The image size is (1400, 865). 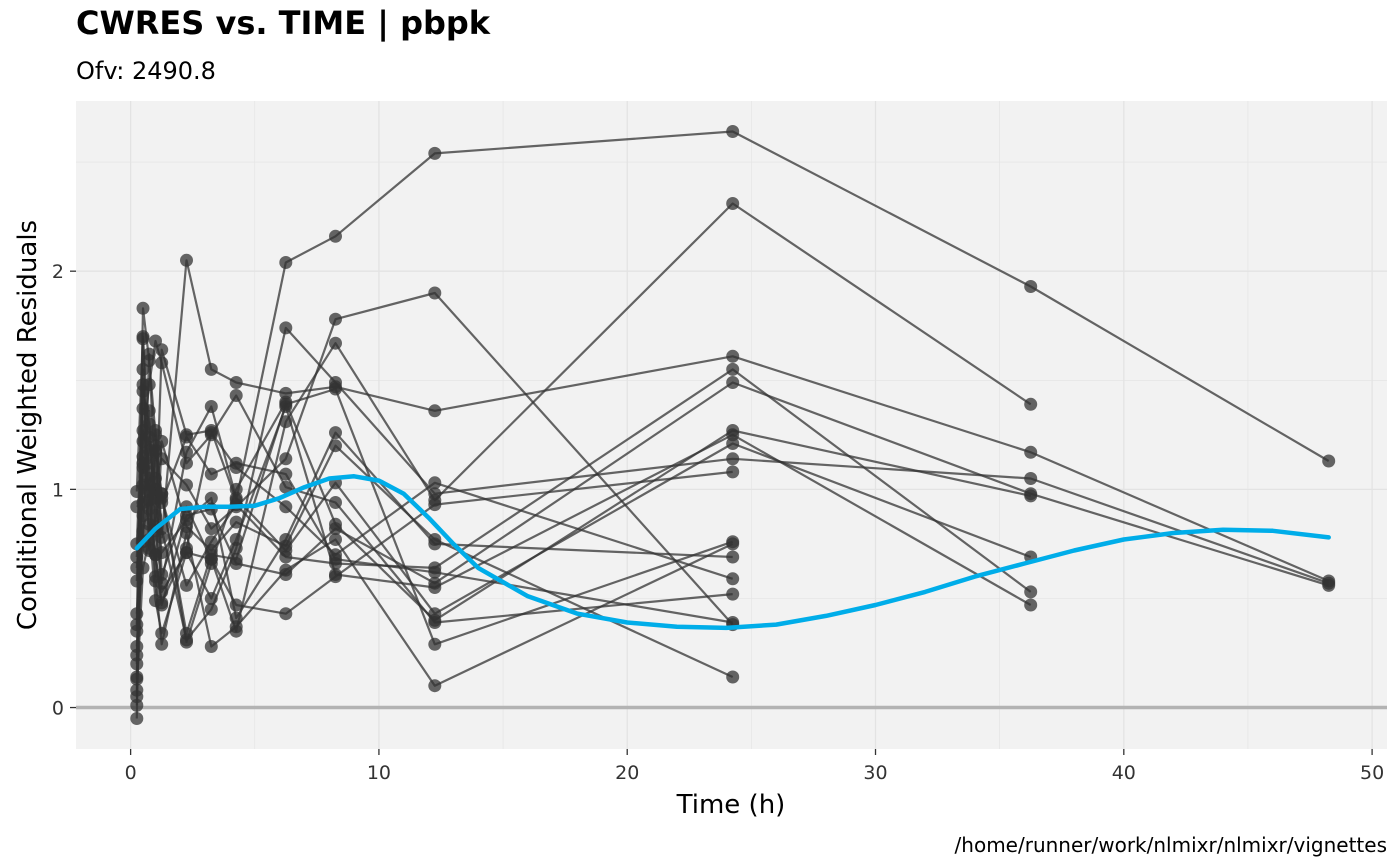 What do you see at coordinates (58, 490) in the screenshot?
I see `y-tick-label: 1` at bounding box center [58, 490].